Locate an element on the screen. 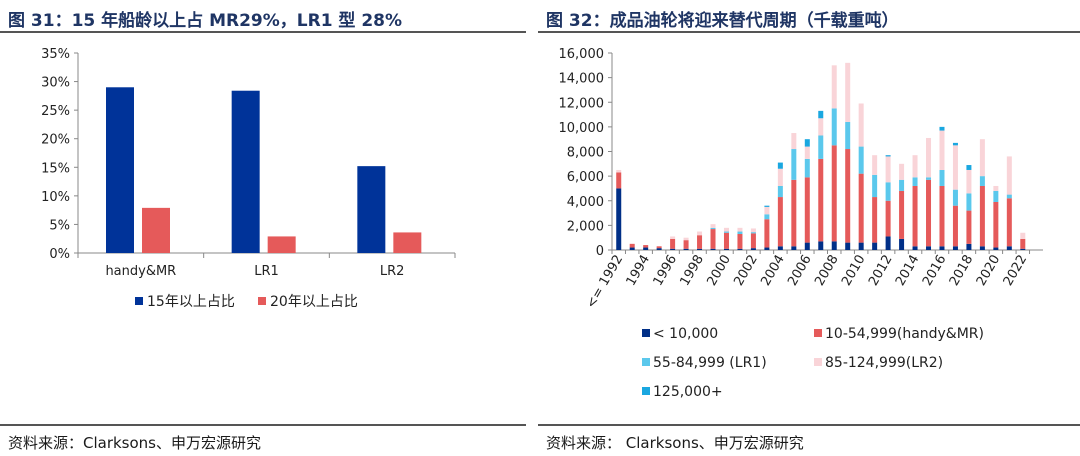 This screenshot has height=456, width=1080. y-tick-label: 15% is located at coordinates (55, 168).